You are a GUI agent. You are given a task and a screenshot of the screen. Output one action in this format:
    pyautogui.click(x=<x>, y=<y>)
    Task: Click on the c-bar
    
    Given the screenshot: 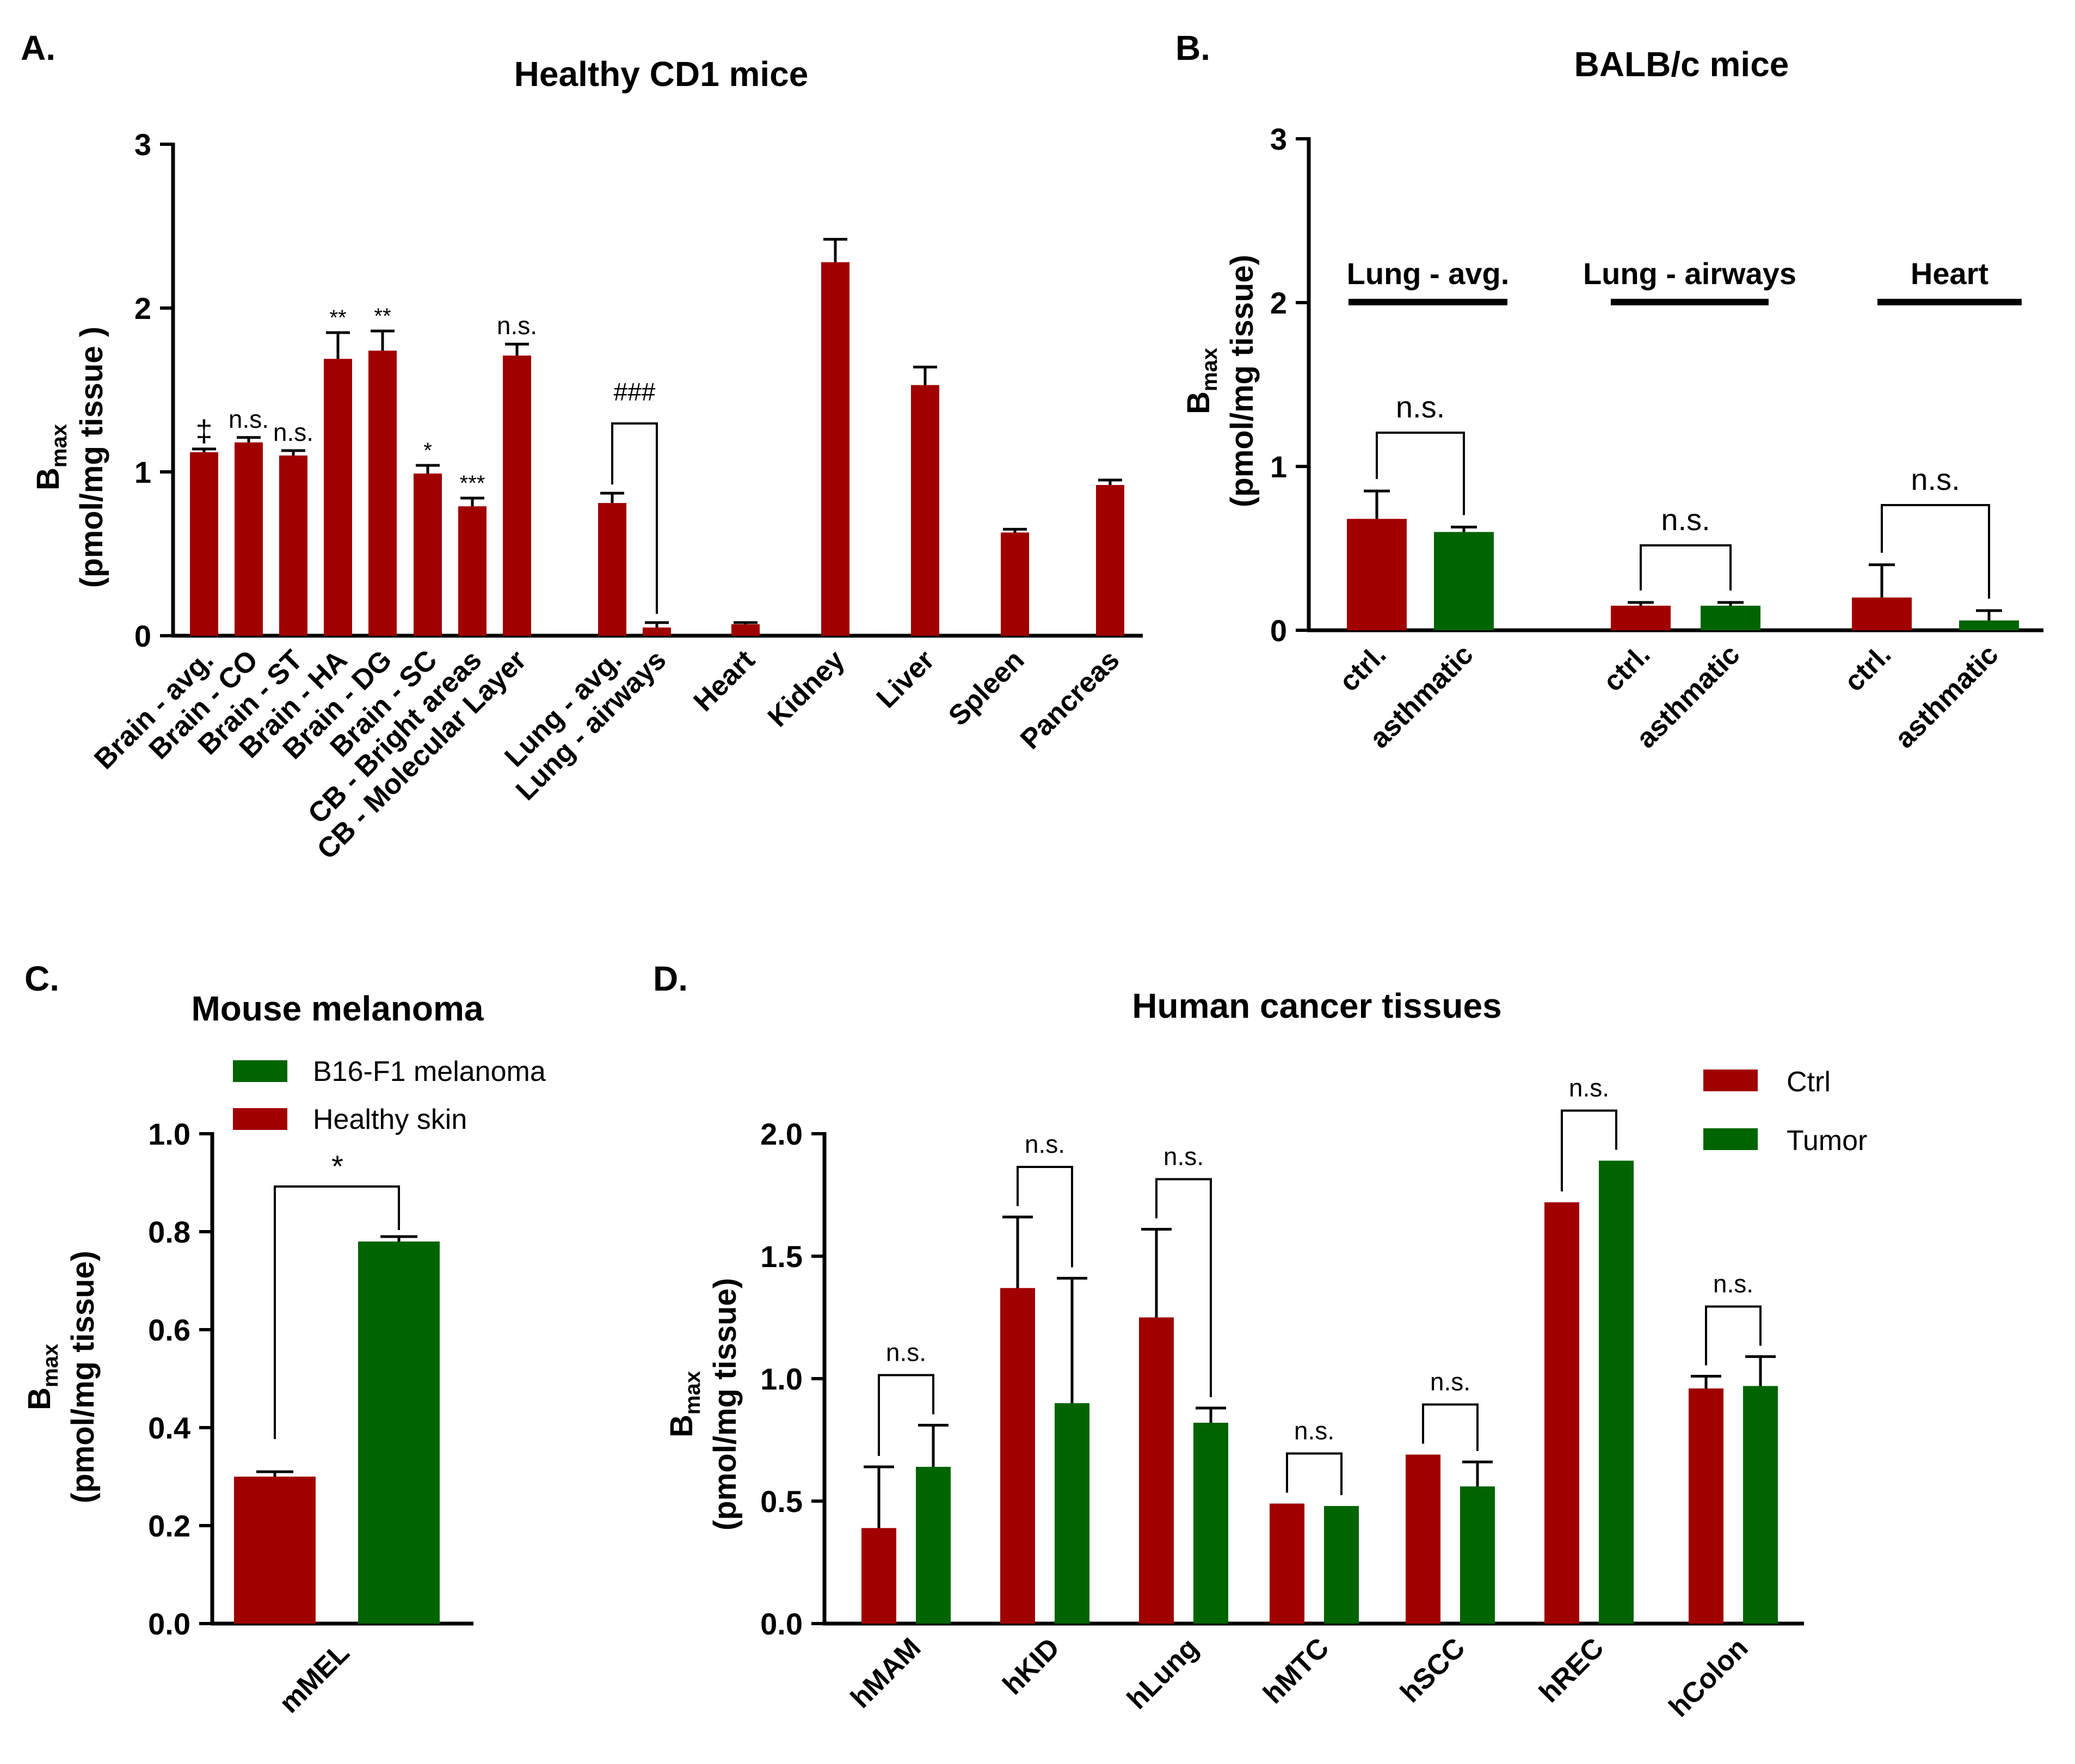 What is the action you would take?
    pyautogui.click(x=399, y=1432)
    